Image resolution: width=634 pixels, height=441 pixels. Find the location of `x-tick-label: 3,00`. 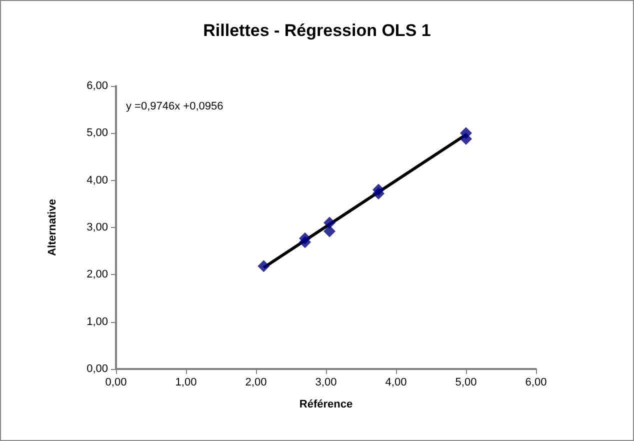

x-tick-label: 3,00 is located at coordinates (326, 382).